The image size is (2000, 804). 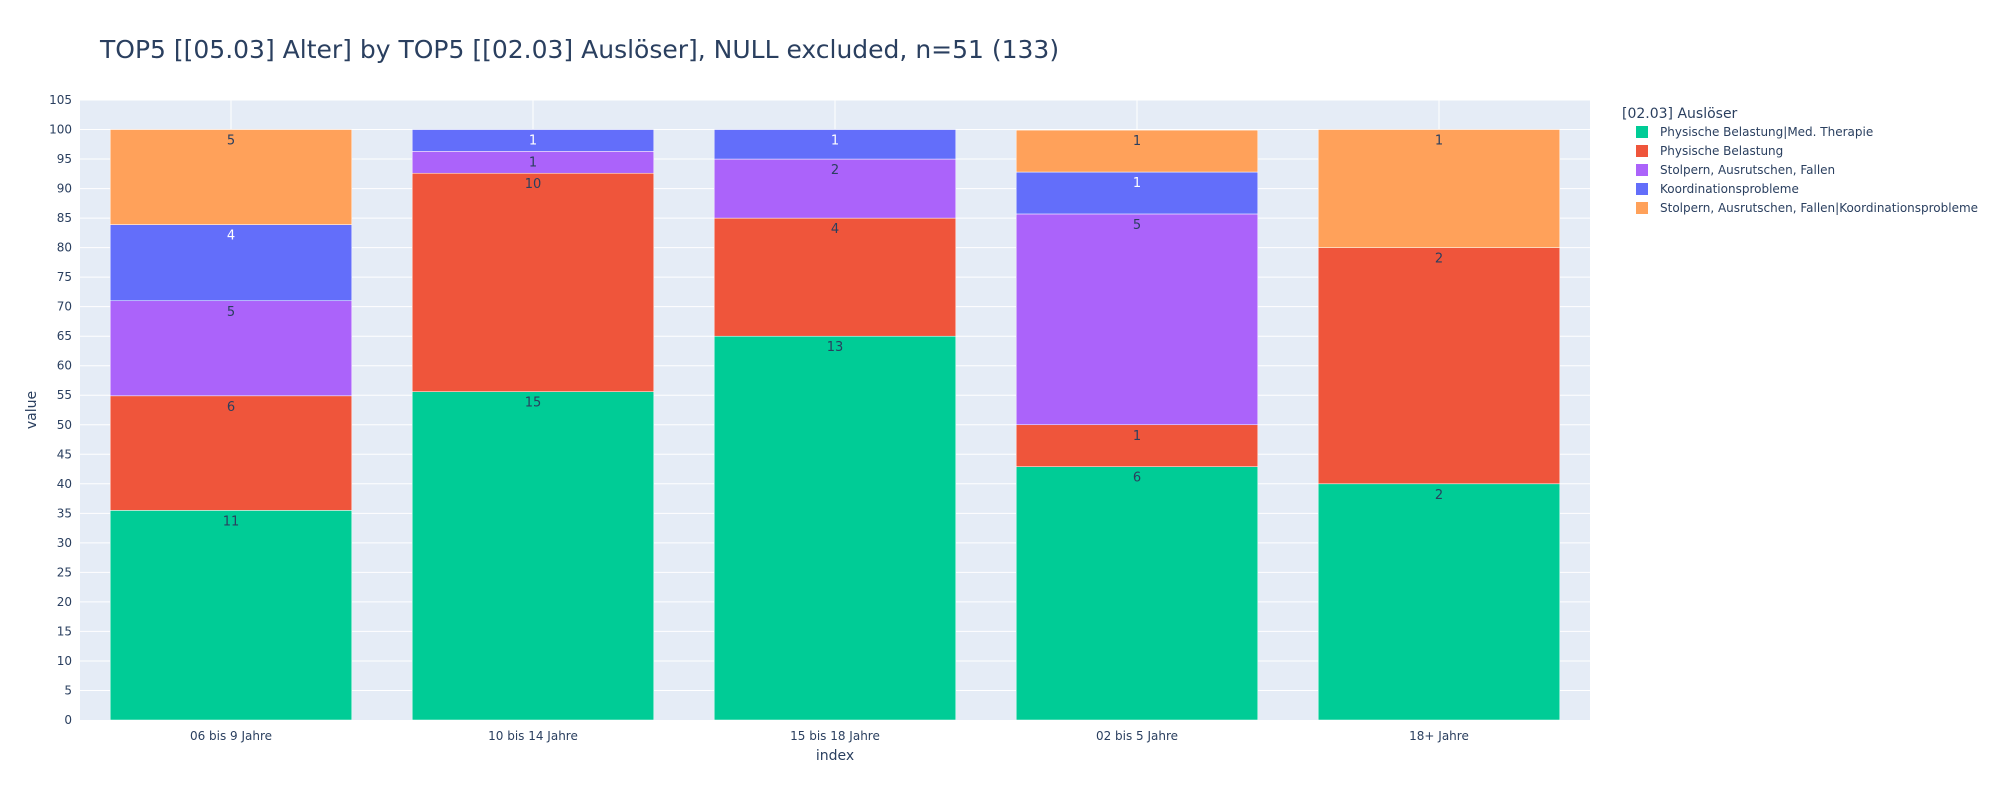 I want to click on x-tick-label: 02 bis 5 Jahre, so click(x=1137, y=736).